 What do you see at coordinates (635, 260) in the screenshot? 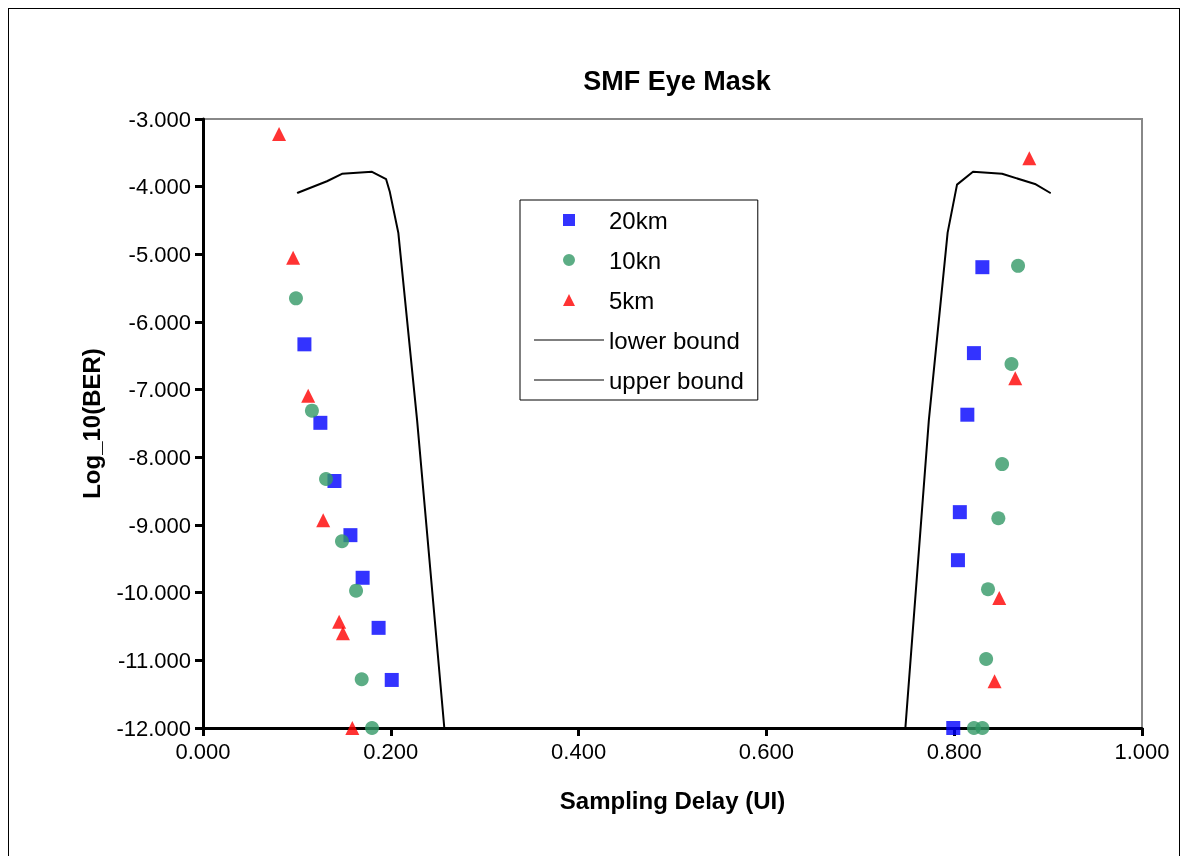
I see `legend-label: 10kn` at bounding box center [635, 260].